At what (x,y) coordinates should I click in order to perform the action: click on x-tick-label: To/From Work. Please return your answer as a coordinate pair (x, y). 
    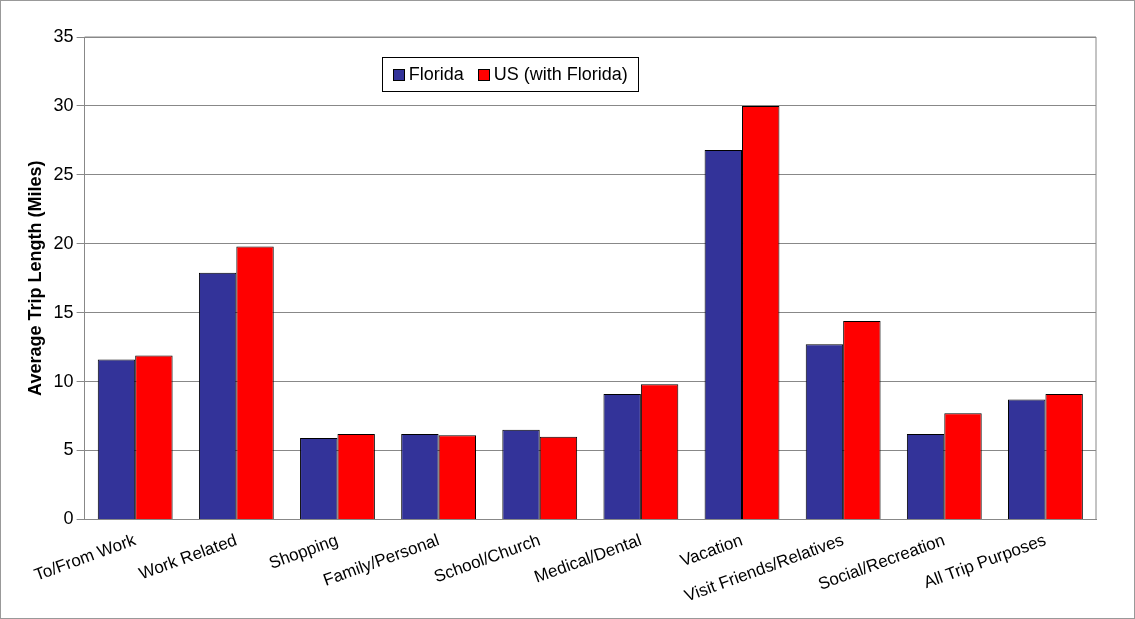
    Looking at the image, I should click on (85, 557).